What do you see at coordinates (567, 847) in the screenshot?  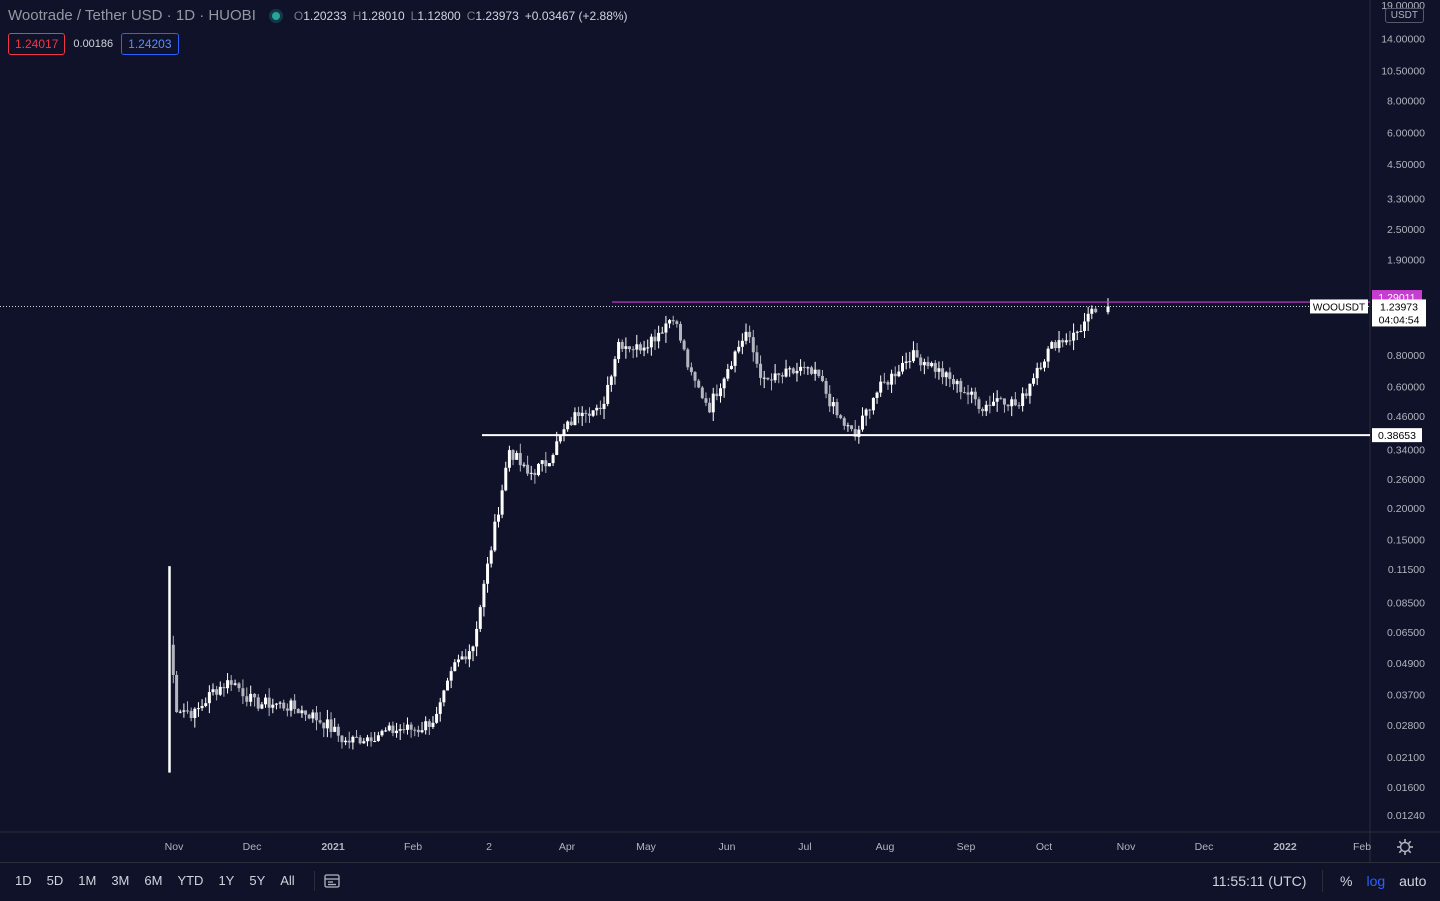 I see `time-tick-label: Apr` at bounding box center [567, 847].